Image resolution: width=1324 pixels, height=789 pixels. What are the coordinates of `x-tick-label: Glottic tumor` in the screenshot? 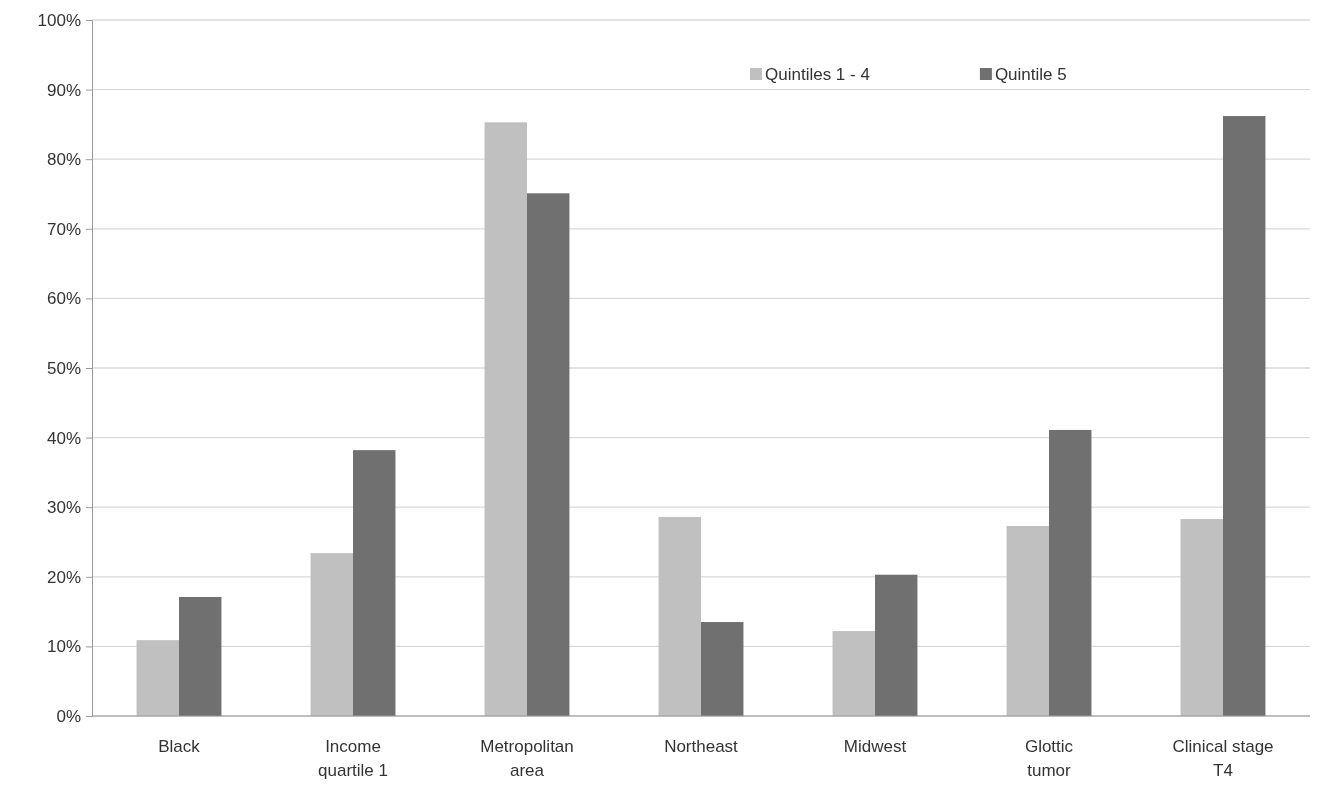 It's located at (1049, 758).